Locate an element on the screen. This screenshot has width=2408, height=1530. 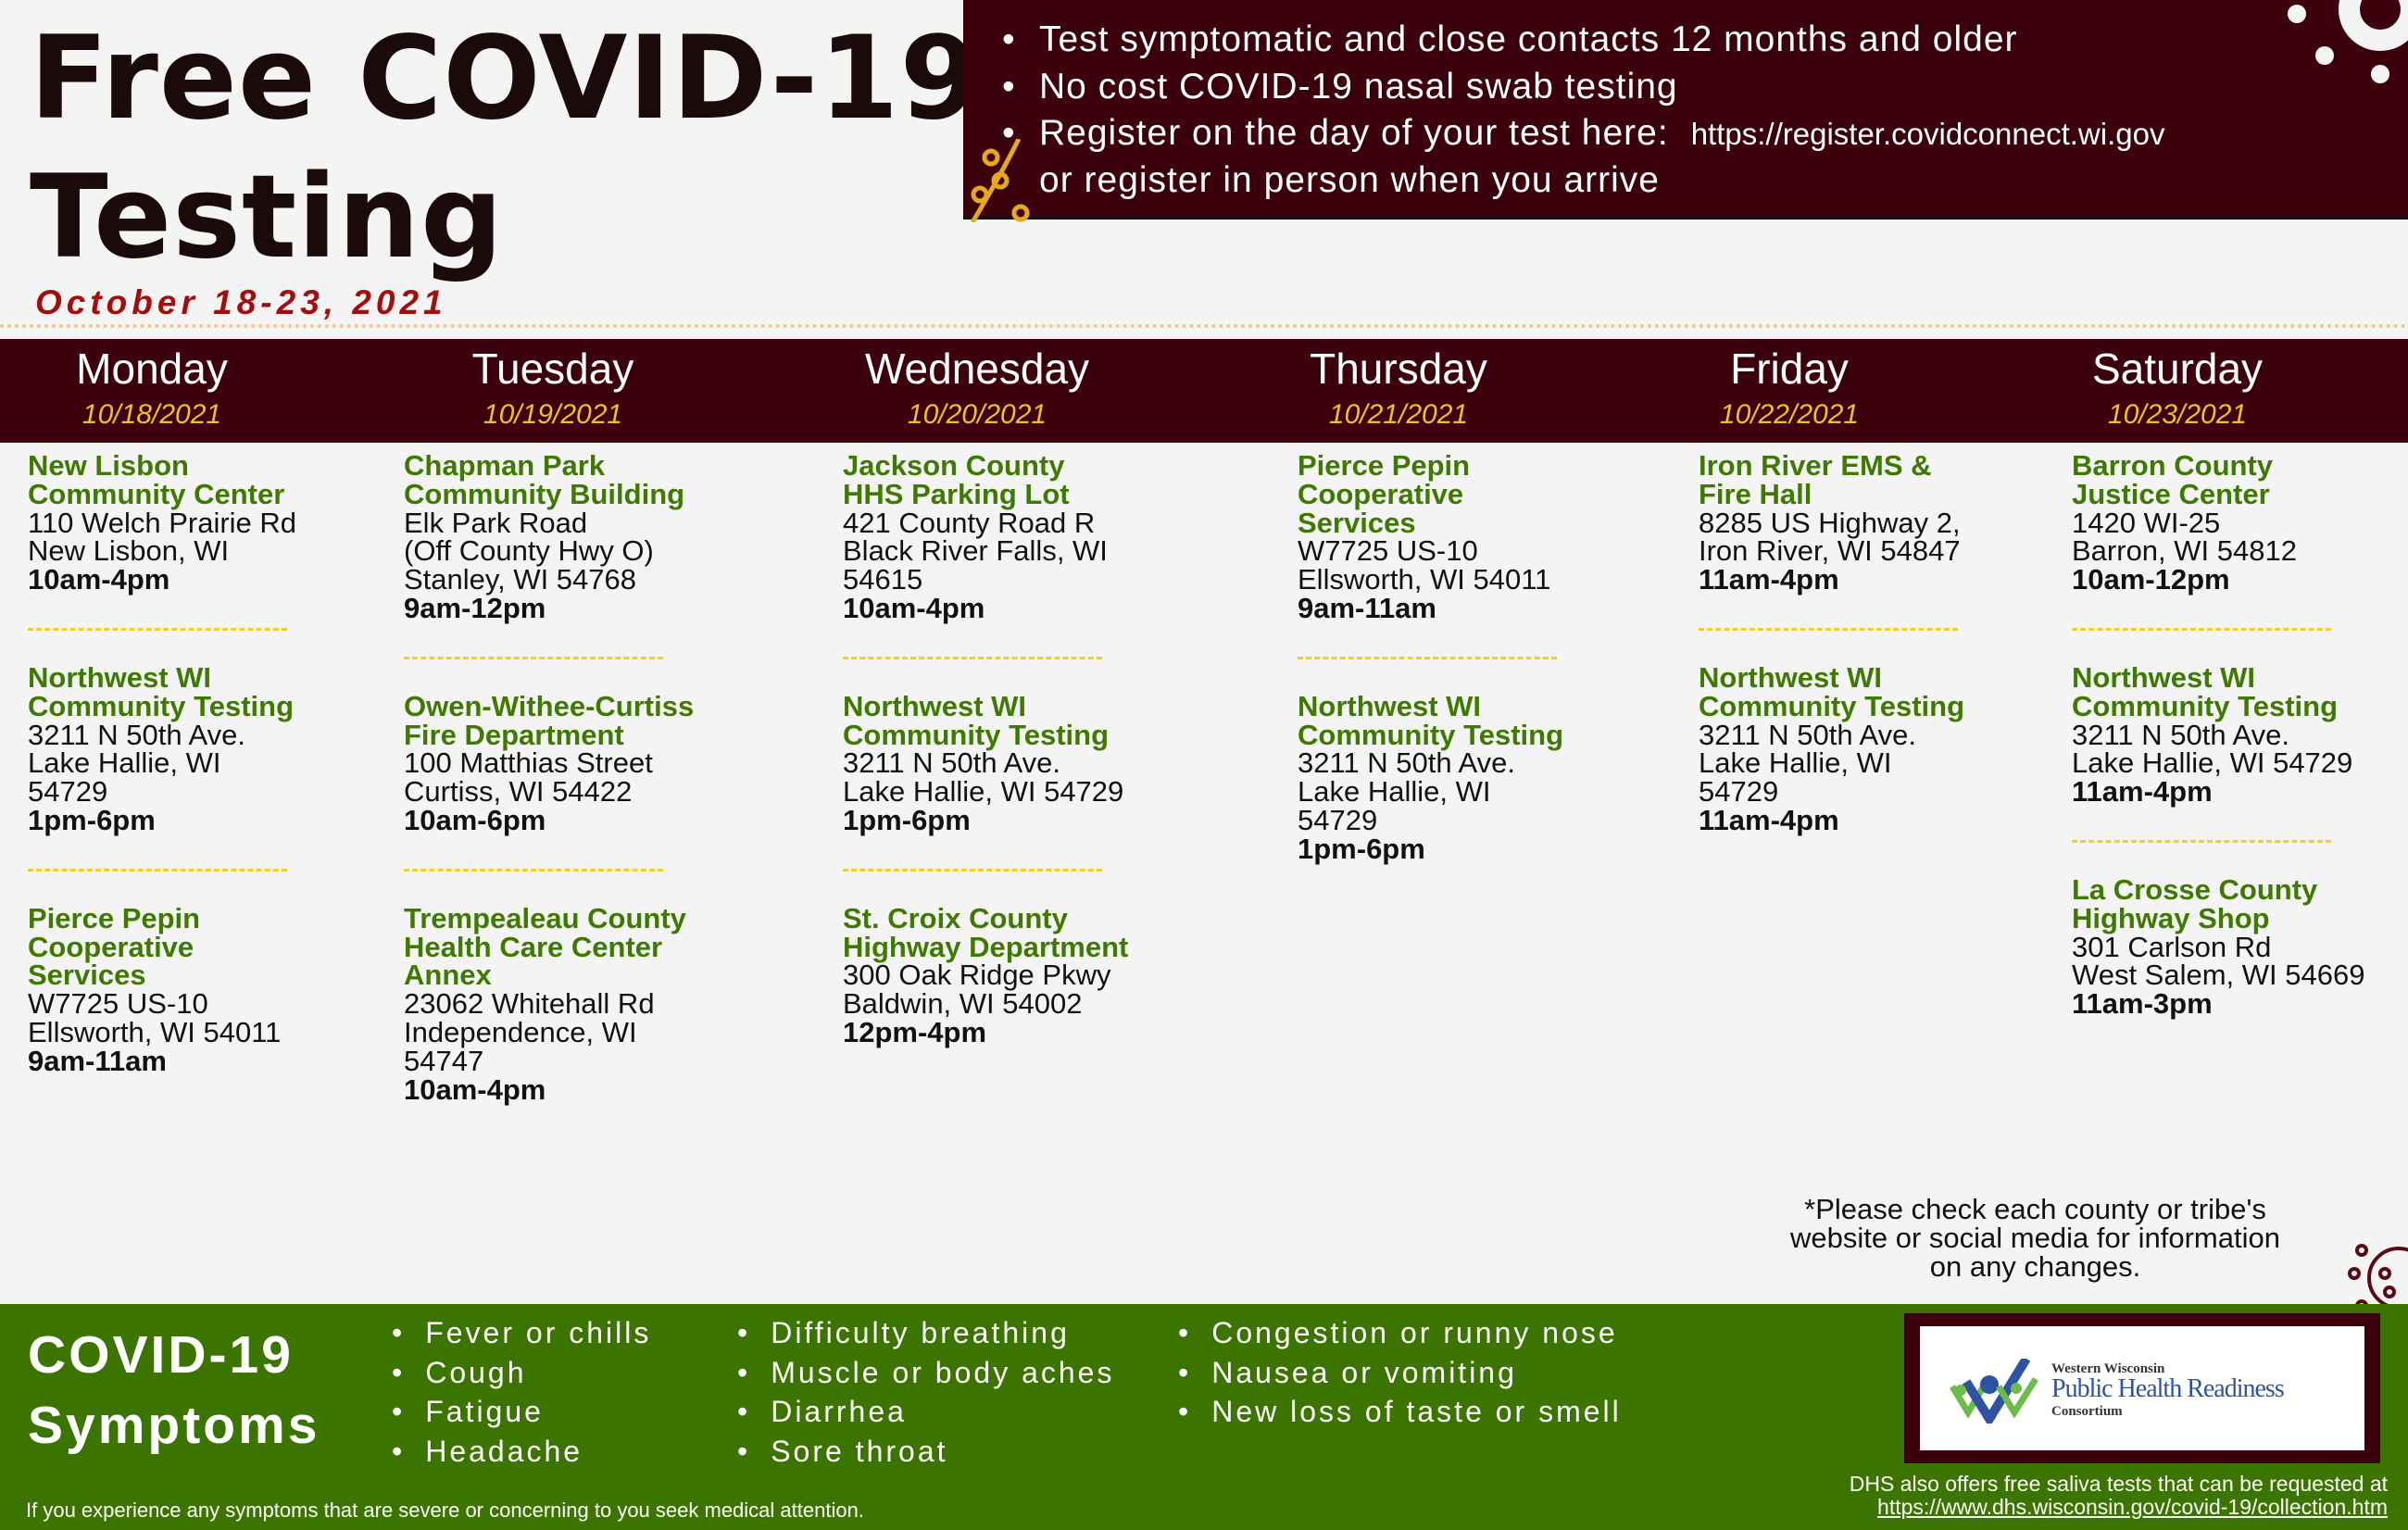
site-address: Elk Park Road is located at coordinates (496, 522).